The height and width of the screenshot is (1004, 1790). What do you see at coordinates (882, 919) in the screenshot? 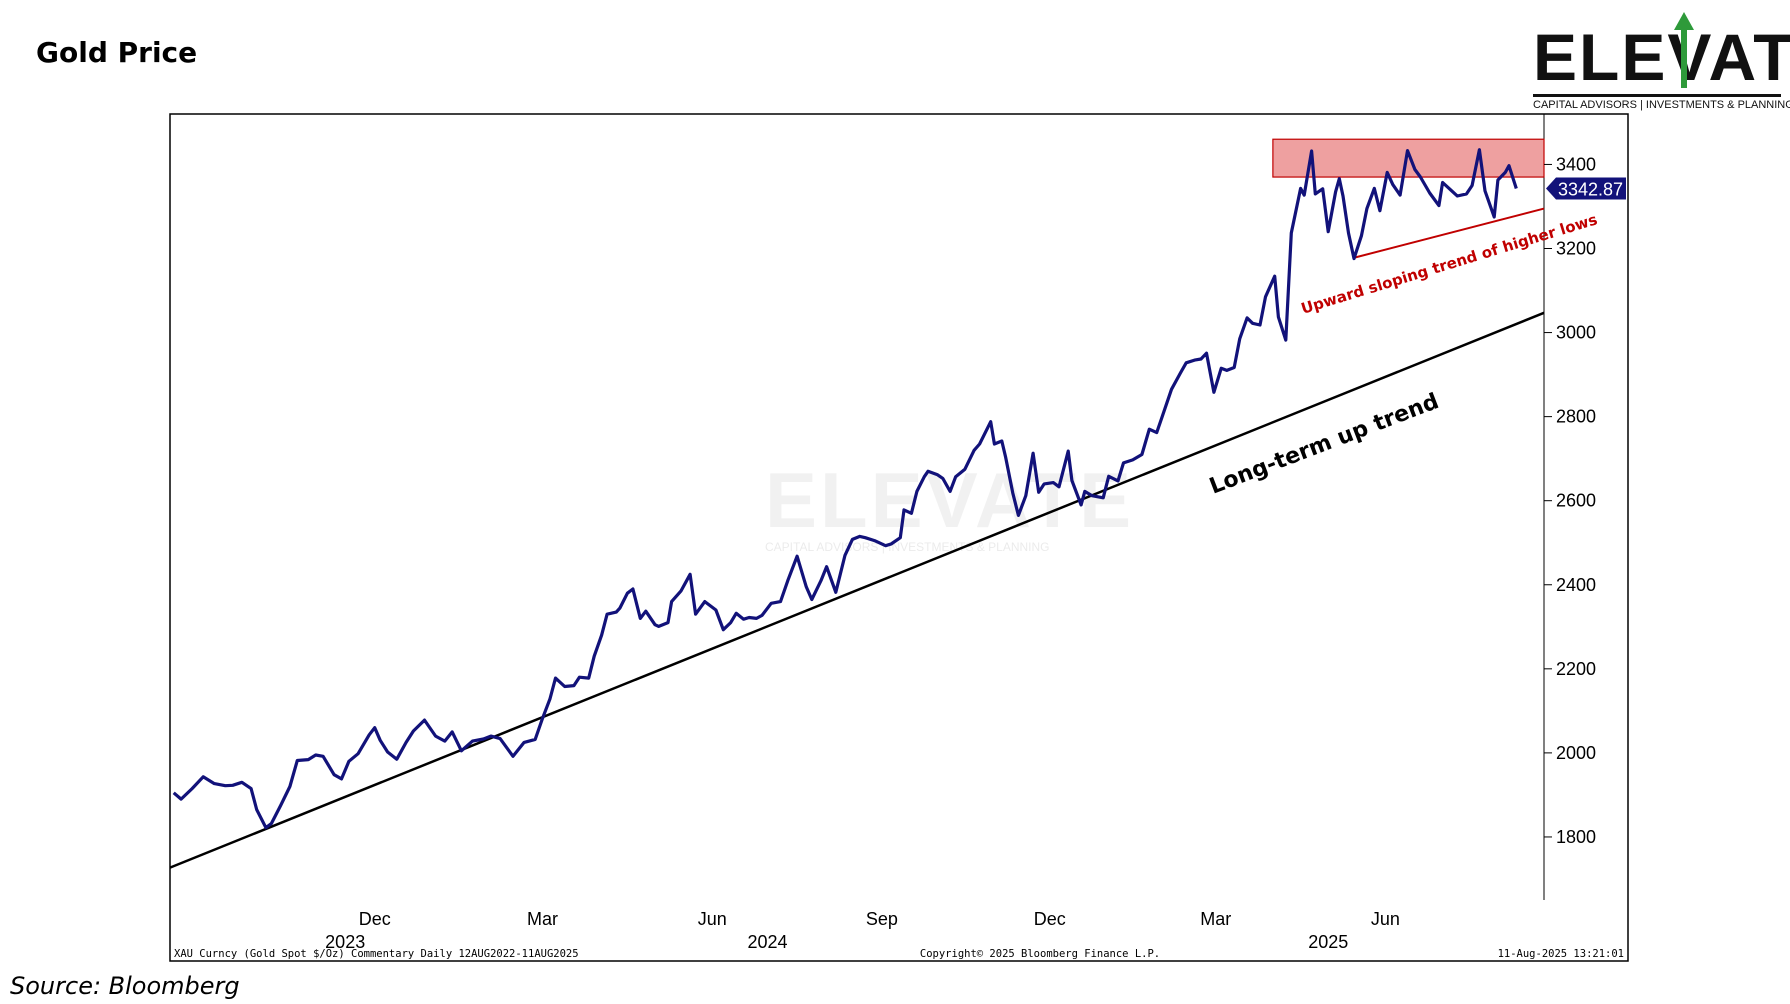
I see `x-tick-label: Sep` at bounding box center [882, 919].